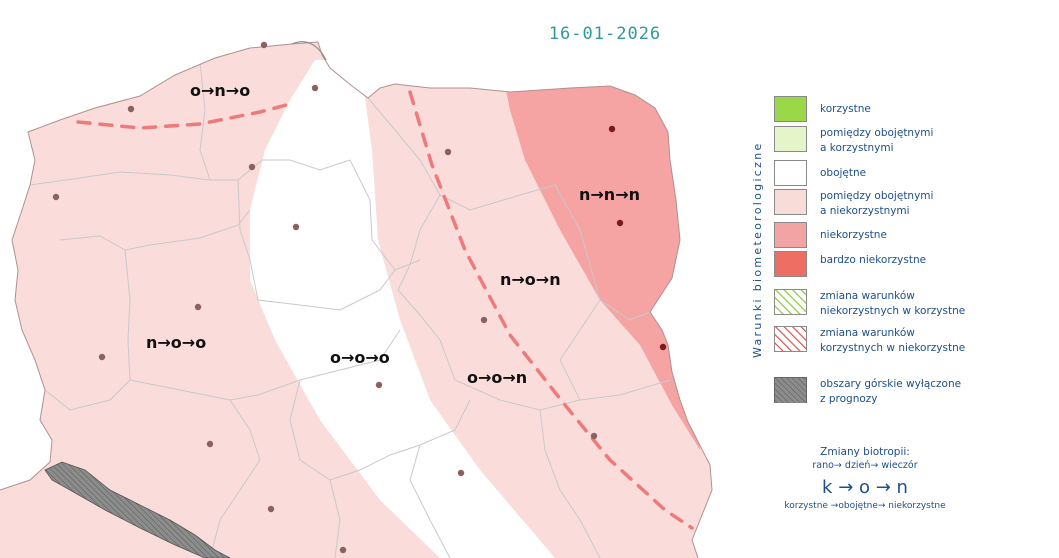  Describe the element at coordinates (637, 238) in the screenshot. I see `city-dots-dark` at that location.